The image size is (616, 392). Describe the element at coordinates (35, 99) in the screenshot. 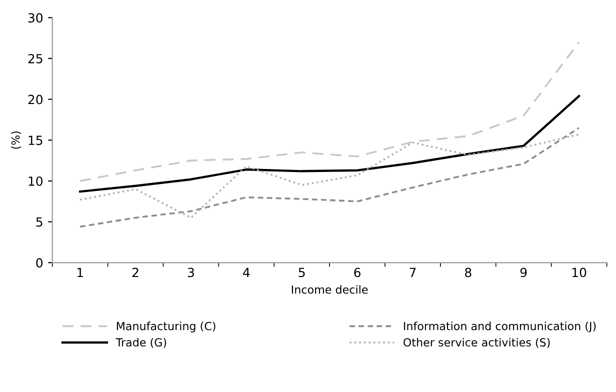

I see `y-tick-label: 20` at that location.